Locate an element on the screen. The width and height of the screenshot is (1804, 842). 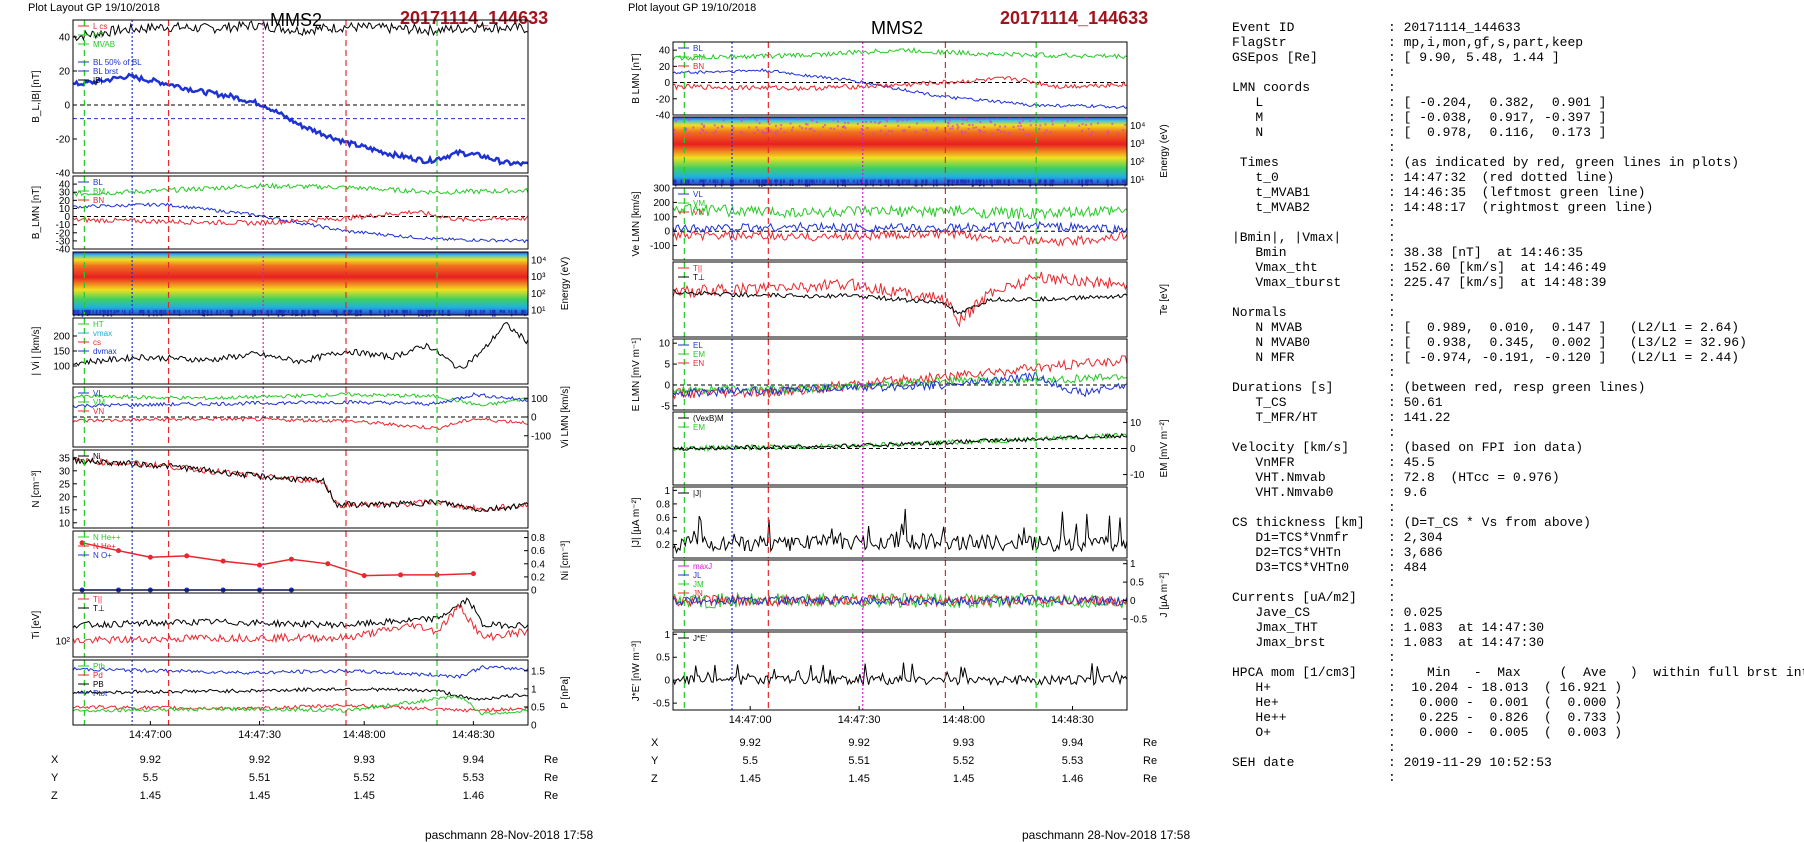
legend-entry: VN is located at coordinates (698, 212).